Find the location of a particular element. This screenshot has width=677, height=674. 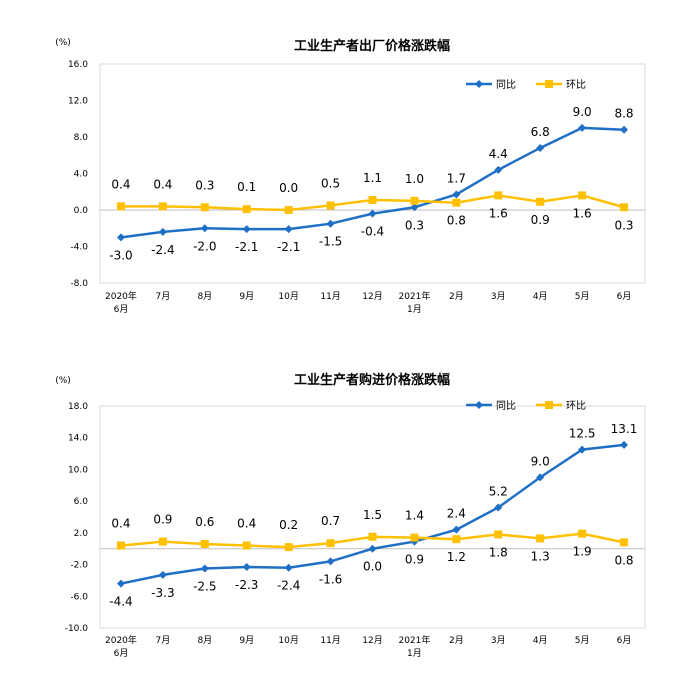

y-tick-label: -8.0 is located at coordinates (79, 284).